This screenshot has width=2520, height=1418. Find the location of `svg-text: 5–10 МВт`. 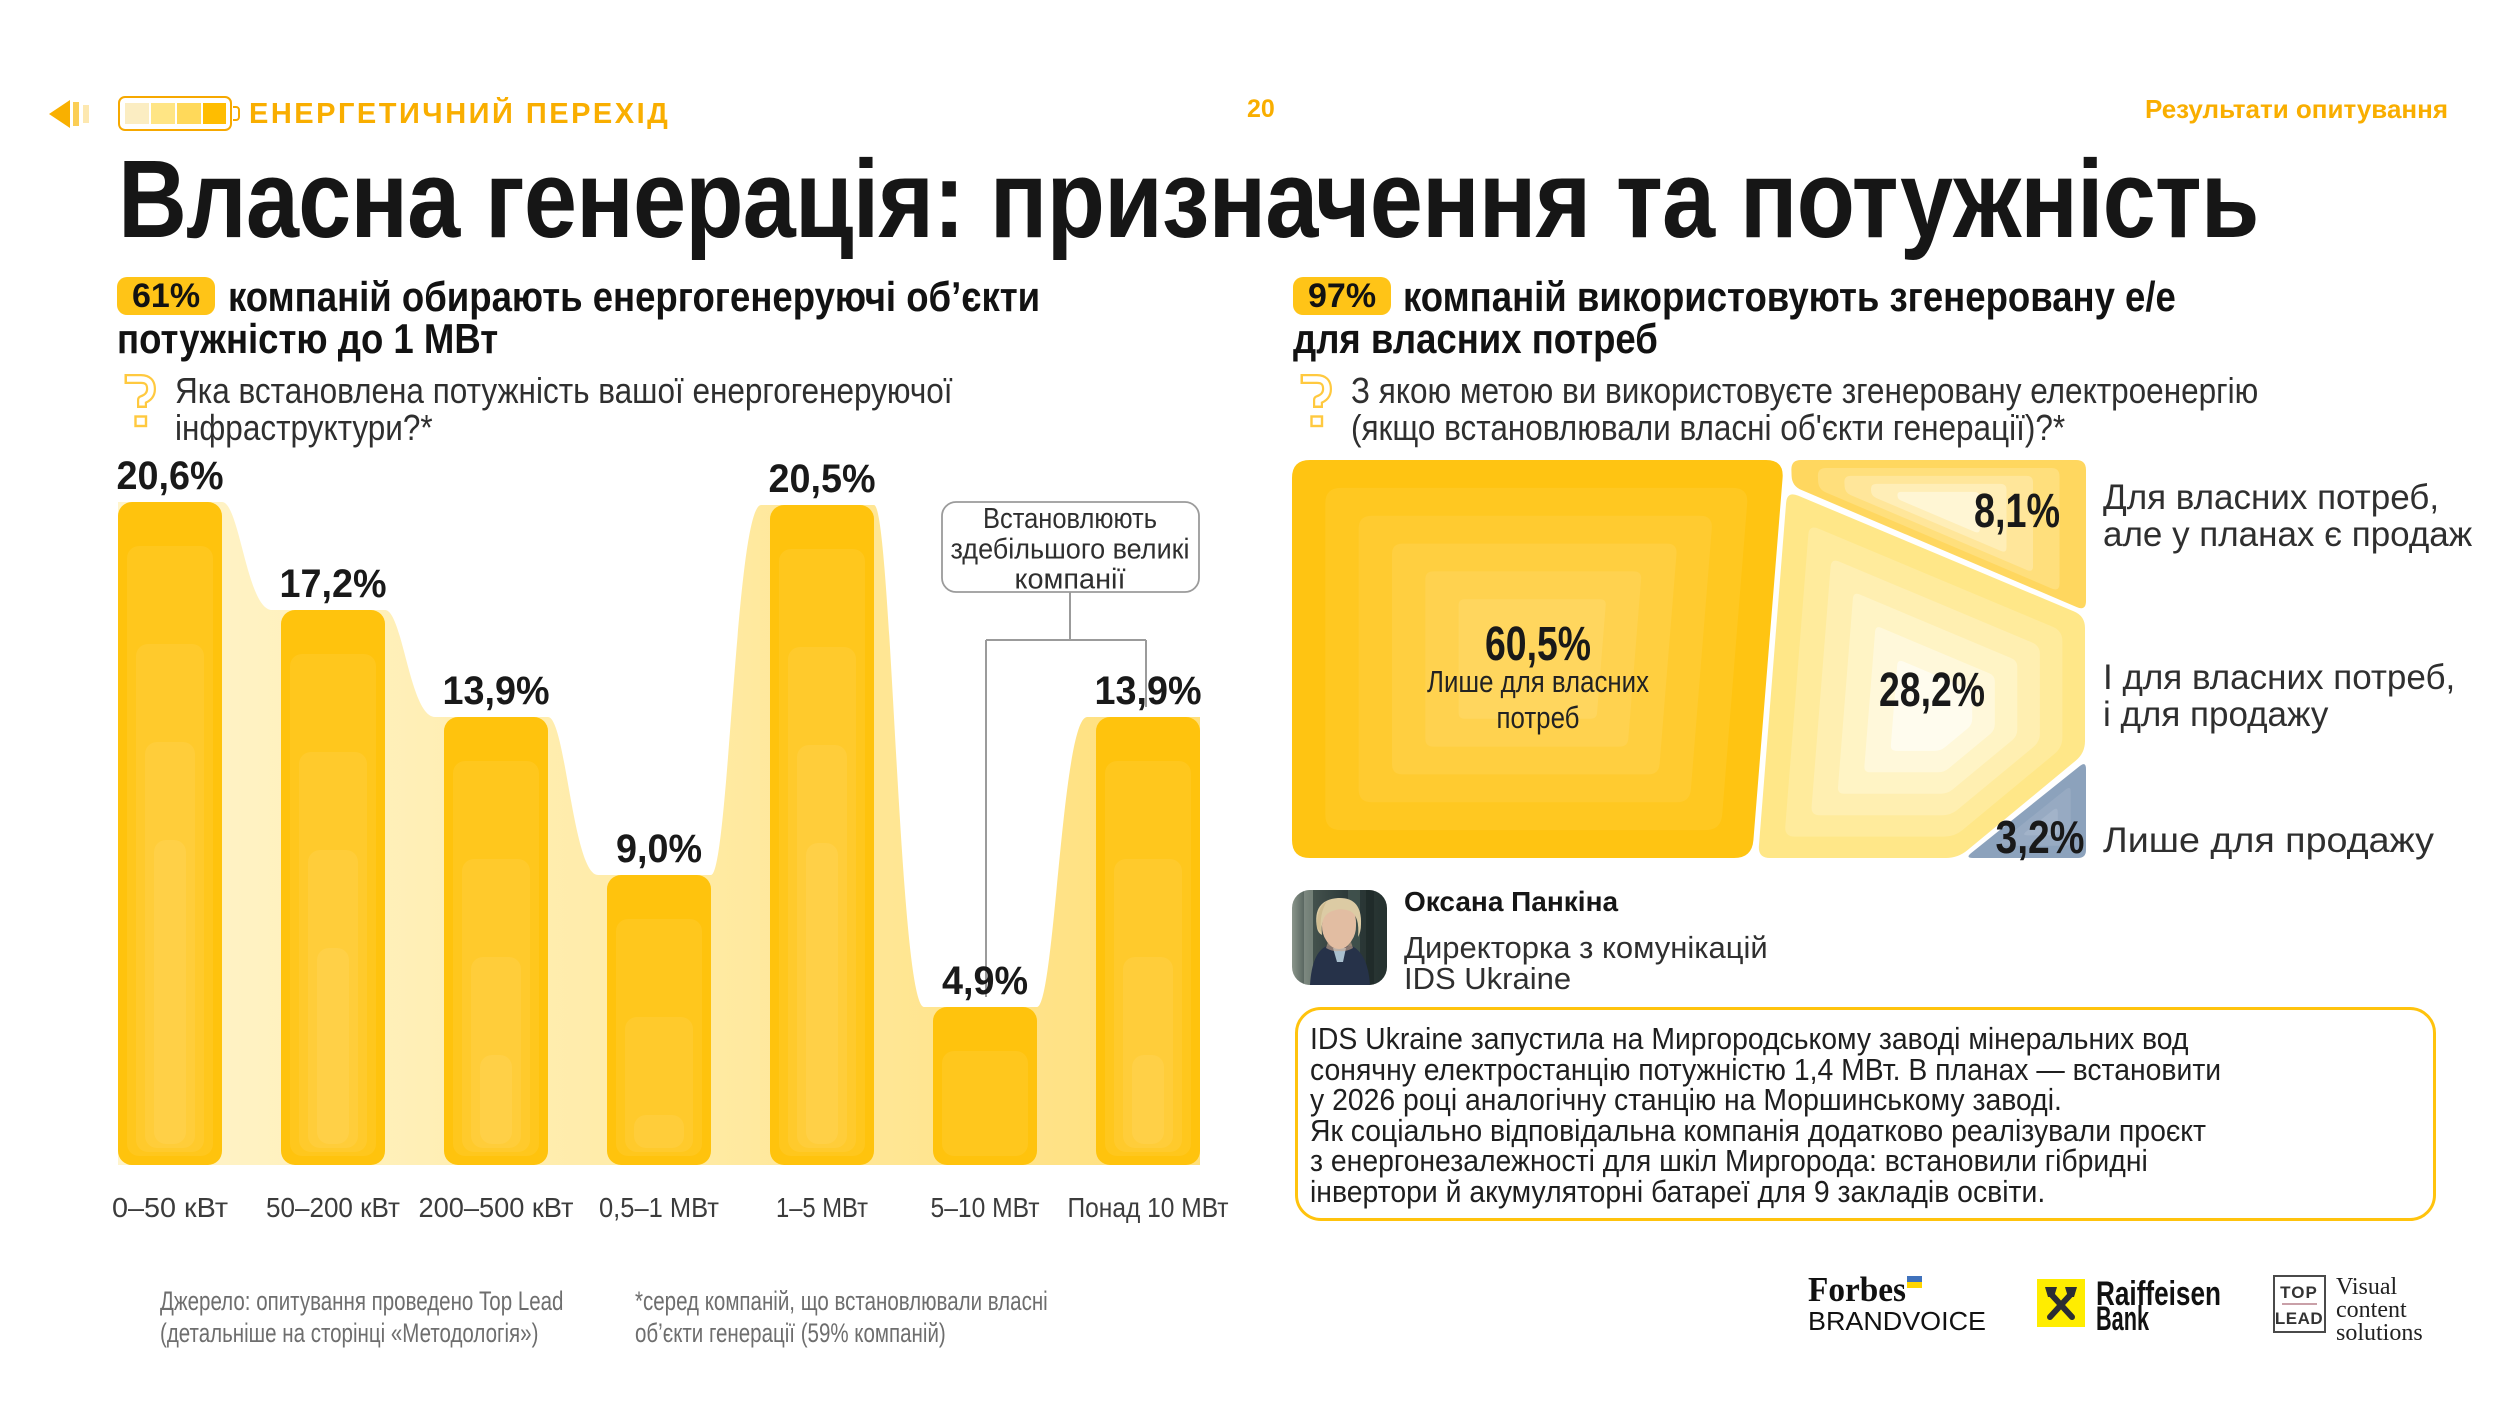

svg-text: 5–10 МВт is located at coordinates (985, 1207).